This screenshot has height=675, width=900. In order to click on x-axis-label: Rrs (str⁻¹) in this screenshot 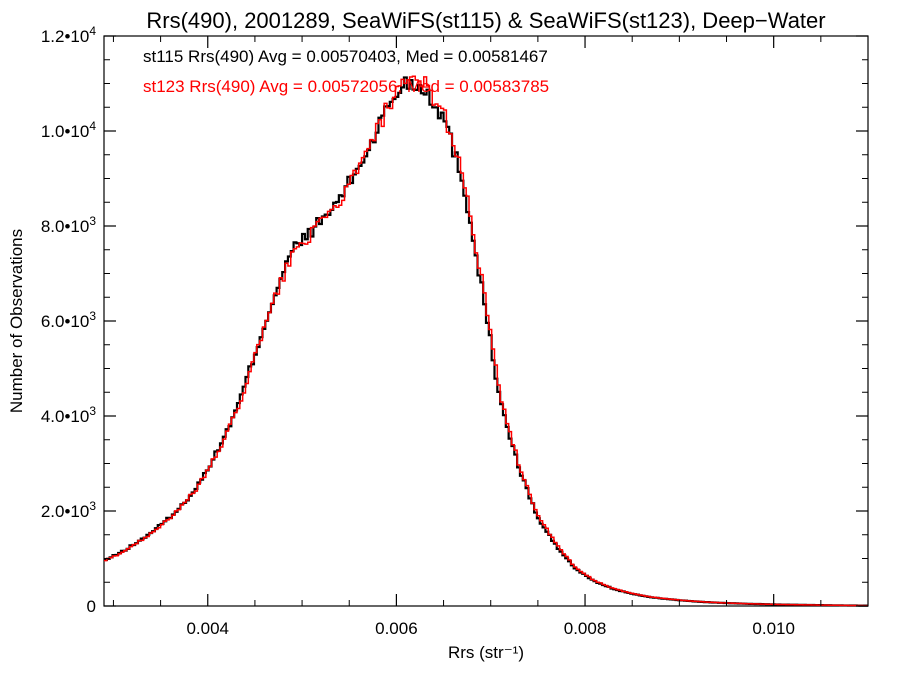, I will do `click(486, 652)`.